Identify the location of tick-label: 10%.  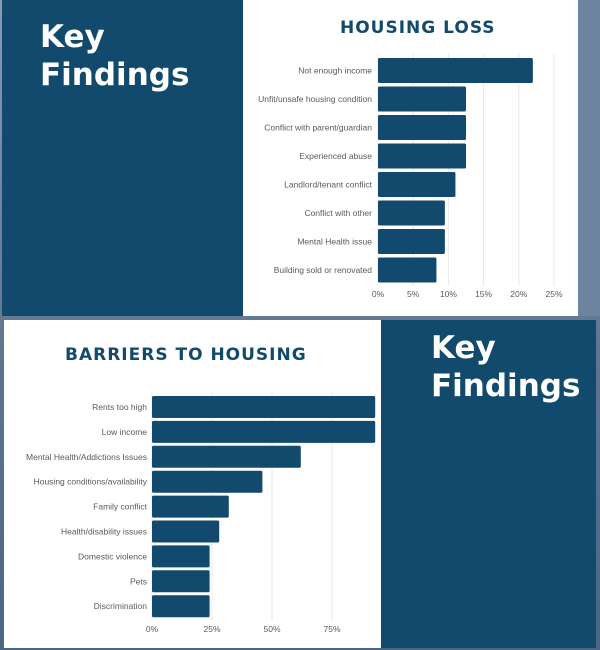
(448, 294).